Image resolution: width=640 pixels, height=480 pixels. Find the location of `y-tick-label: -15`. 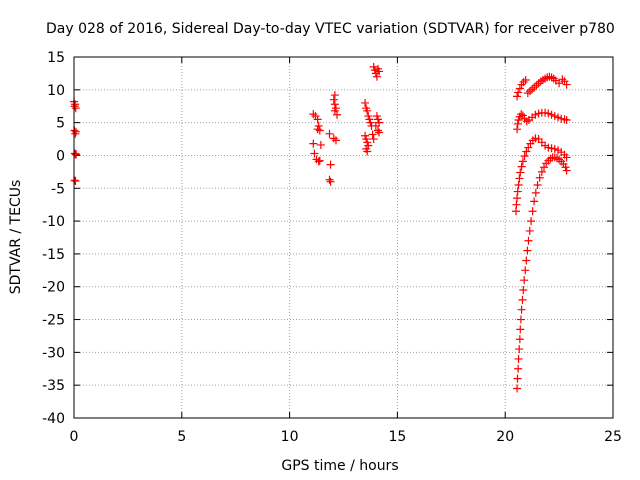

y-tick-label: -15 is located at coordinates (53, 255).